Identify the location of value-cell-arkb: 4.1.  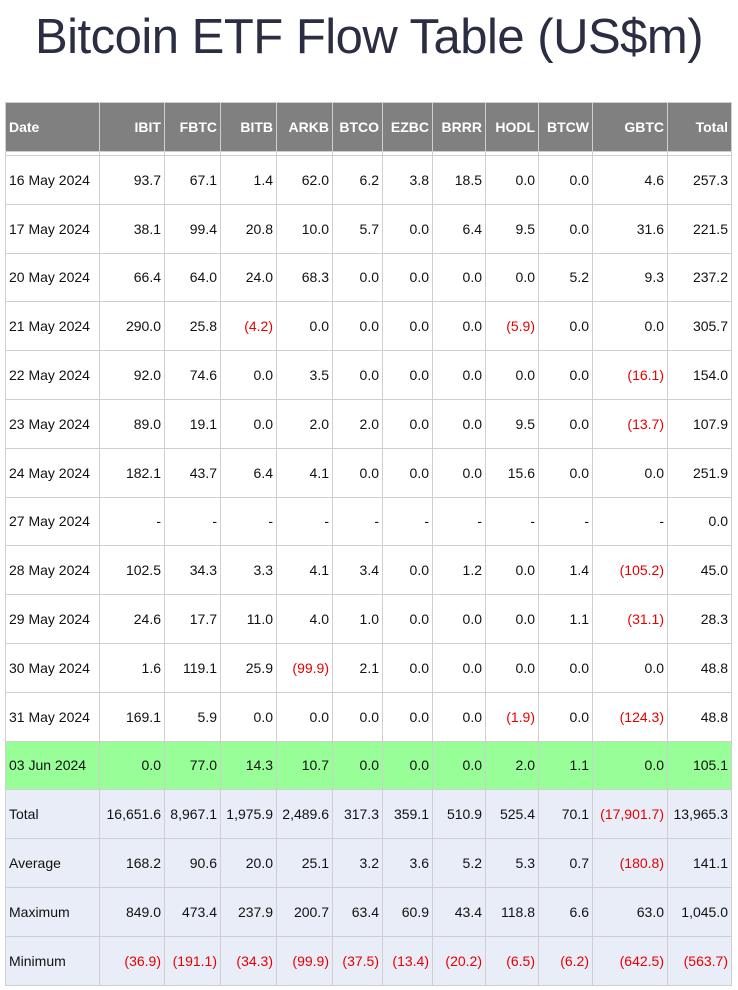
(304, 472).